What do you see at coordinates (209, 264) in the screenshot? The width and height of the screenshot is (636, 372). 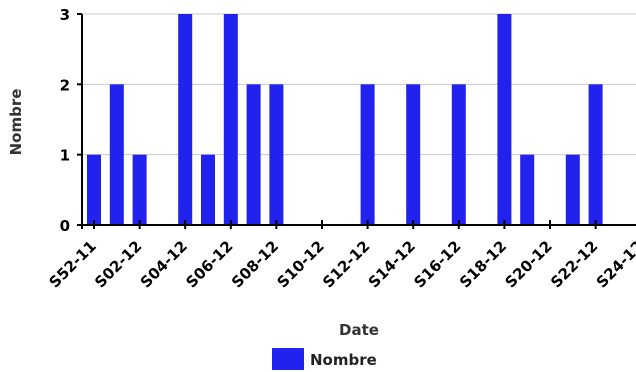 I see `x-tick-label: S06-12` at bounding box center [209, 264].